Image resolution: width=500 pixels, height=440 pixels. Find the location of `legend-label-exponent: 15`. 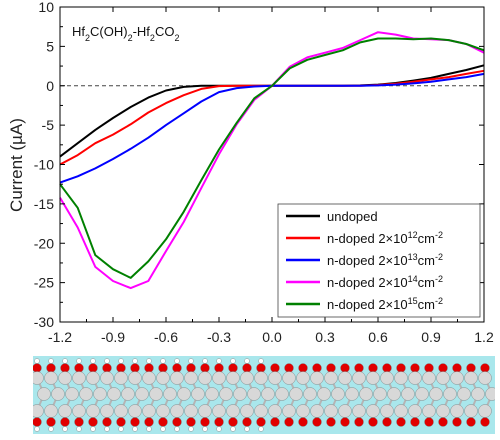

legend-label-exponent: 15 is located at coordinates (413, 301).